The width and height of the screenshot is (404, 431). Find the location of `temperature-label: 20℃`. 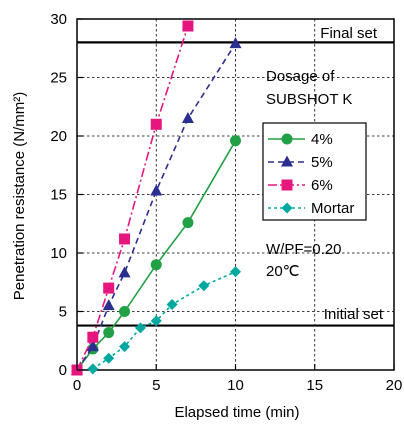

temperature-label: 20℃ is located at coordinates (283, 271).